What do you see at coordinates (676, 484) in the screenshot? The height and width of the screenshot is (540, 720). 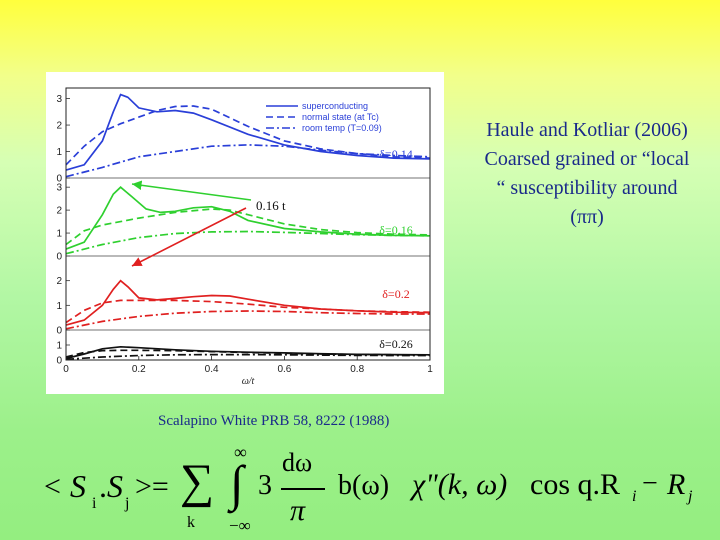 I see `formula-r-j: R` at bounding box center [676, 484].